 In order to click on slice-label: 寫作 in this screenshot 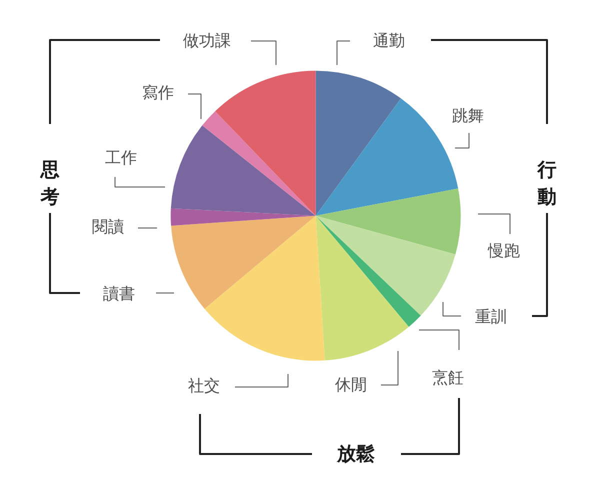, I will do `click(158, 92)`.